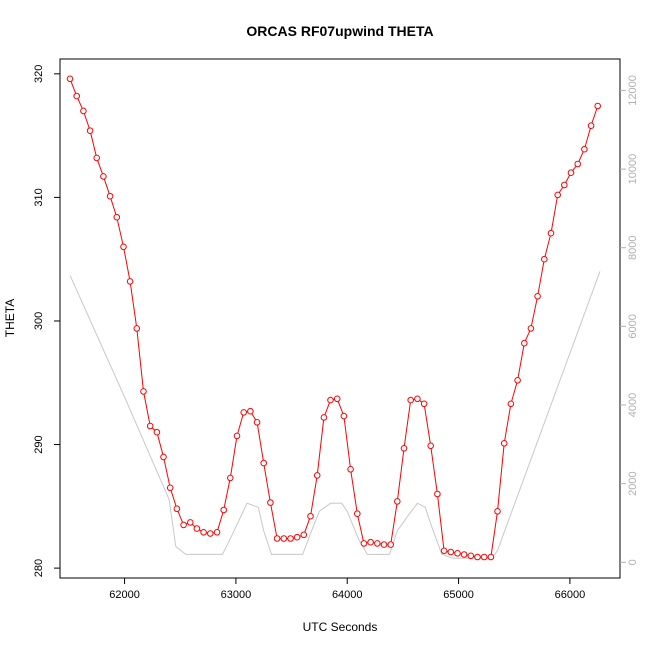 This screenshot has width=650, height=650. I want to click on y-tick-label: 280, so click(39, 568).